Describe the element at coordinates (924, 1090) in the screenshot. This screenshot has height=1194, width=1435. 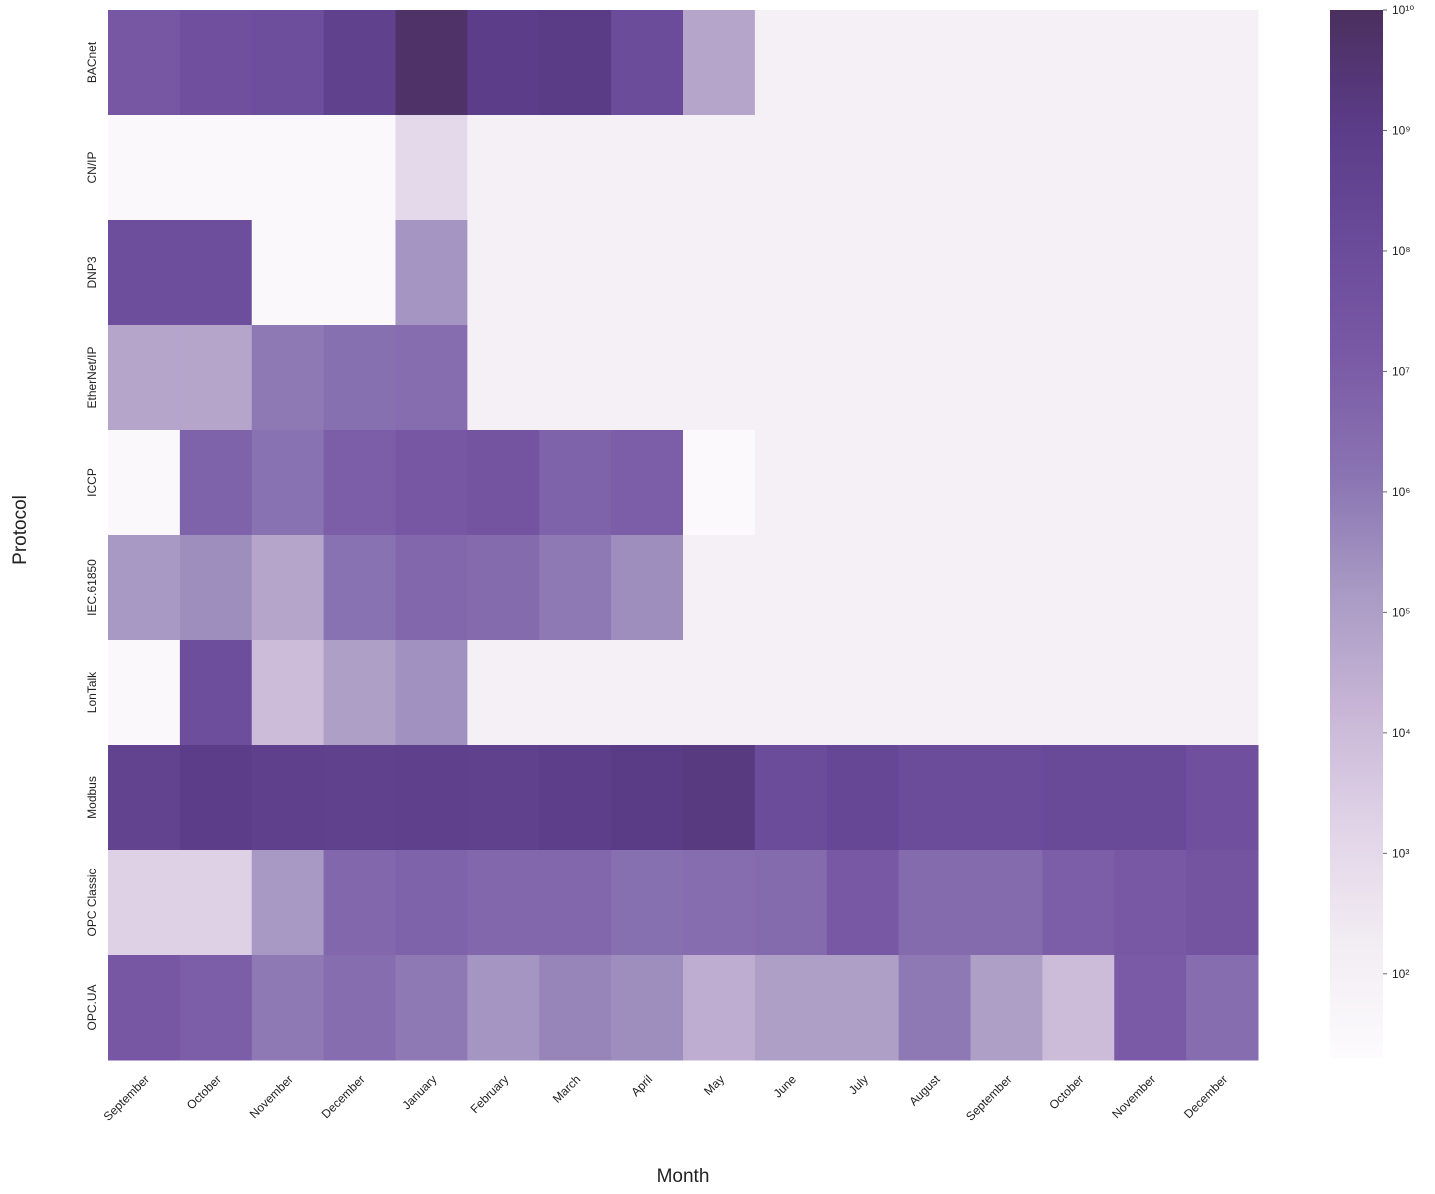
I see `x-tick-label: August` at that location.